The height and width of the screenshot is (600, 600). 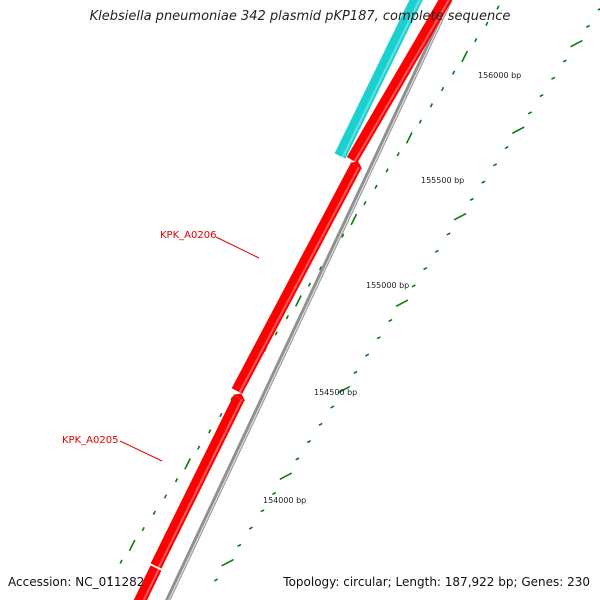 I want to click on ruler-label: 154500 bp, so click(x=335, y=392).